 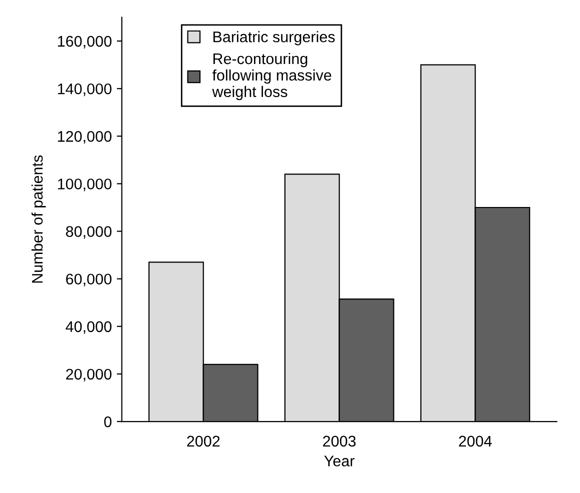 I want to click on y-tick-label: 60,000, so click(x=89, y=280).